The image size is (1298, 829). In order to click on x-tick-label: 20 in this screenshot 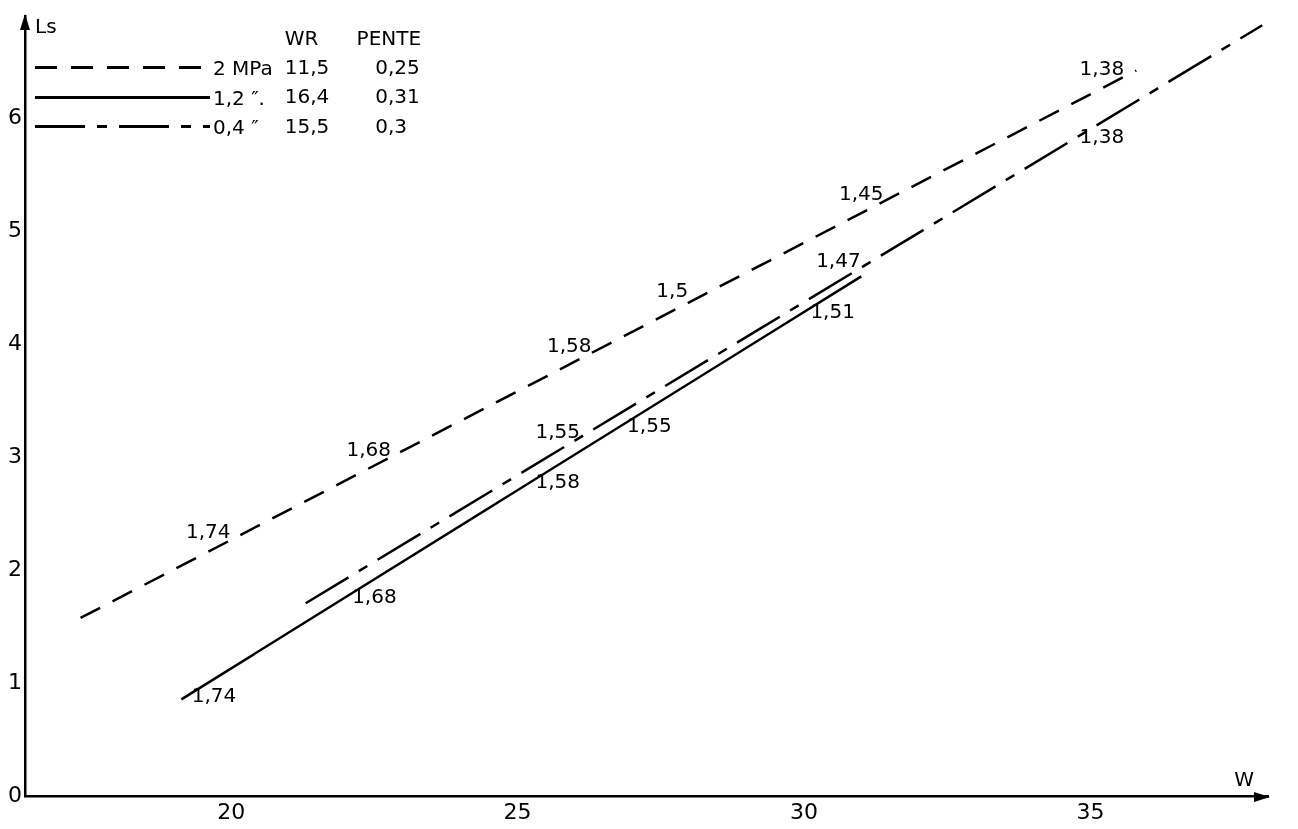, I will do `click(231, 811)`.